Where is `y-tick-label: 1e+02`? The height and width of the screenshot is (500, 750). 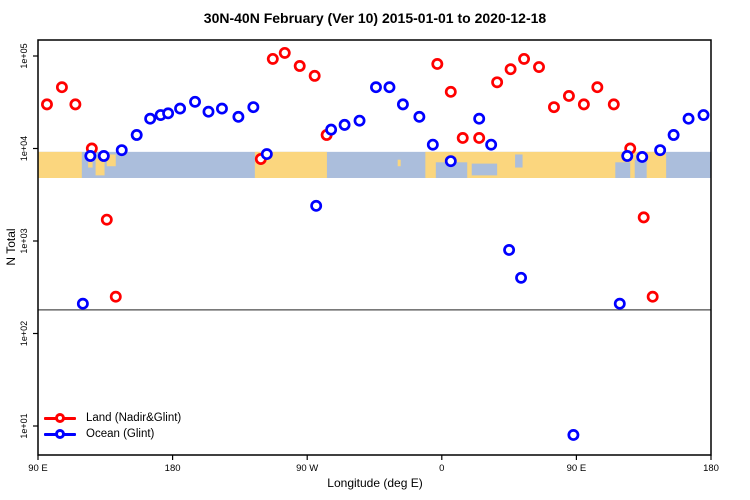 y-tick-label: 1e+02 is located at coordinates (24, 333).